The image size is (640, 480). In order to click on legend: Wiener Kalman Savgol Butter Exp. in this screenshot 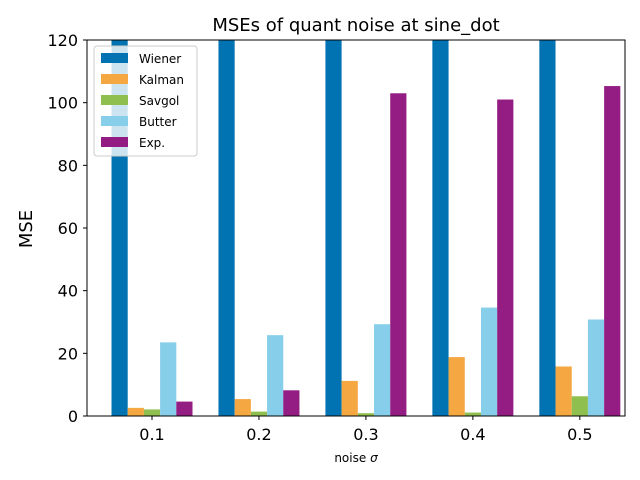, I will do `click(145, 101)`.